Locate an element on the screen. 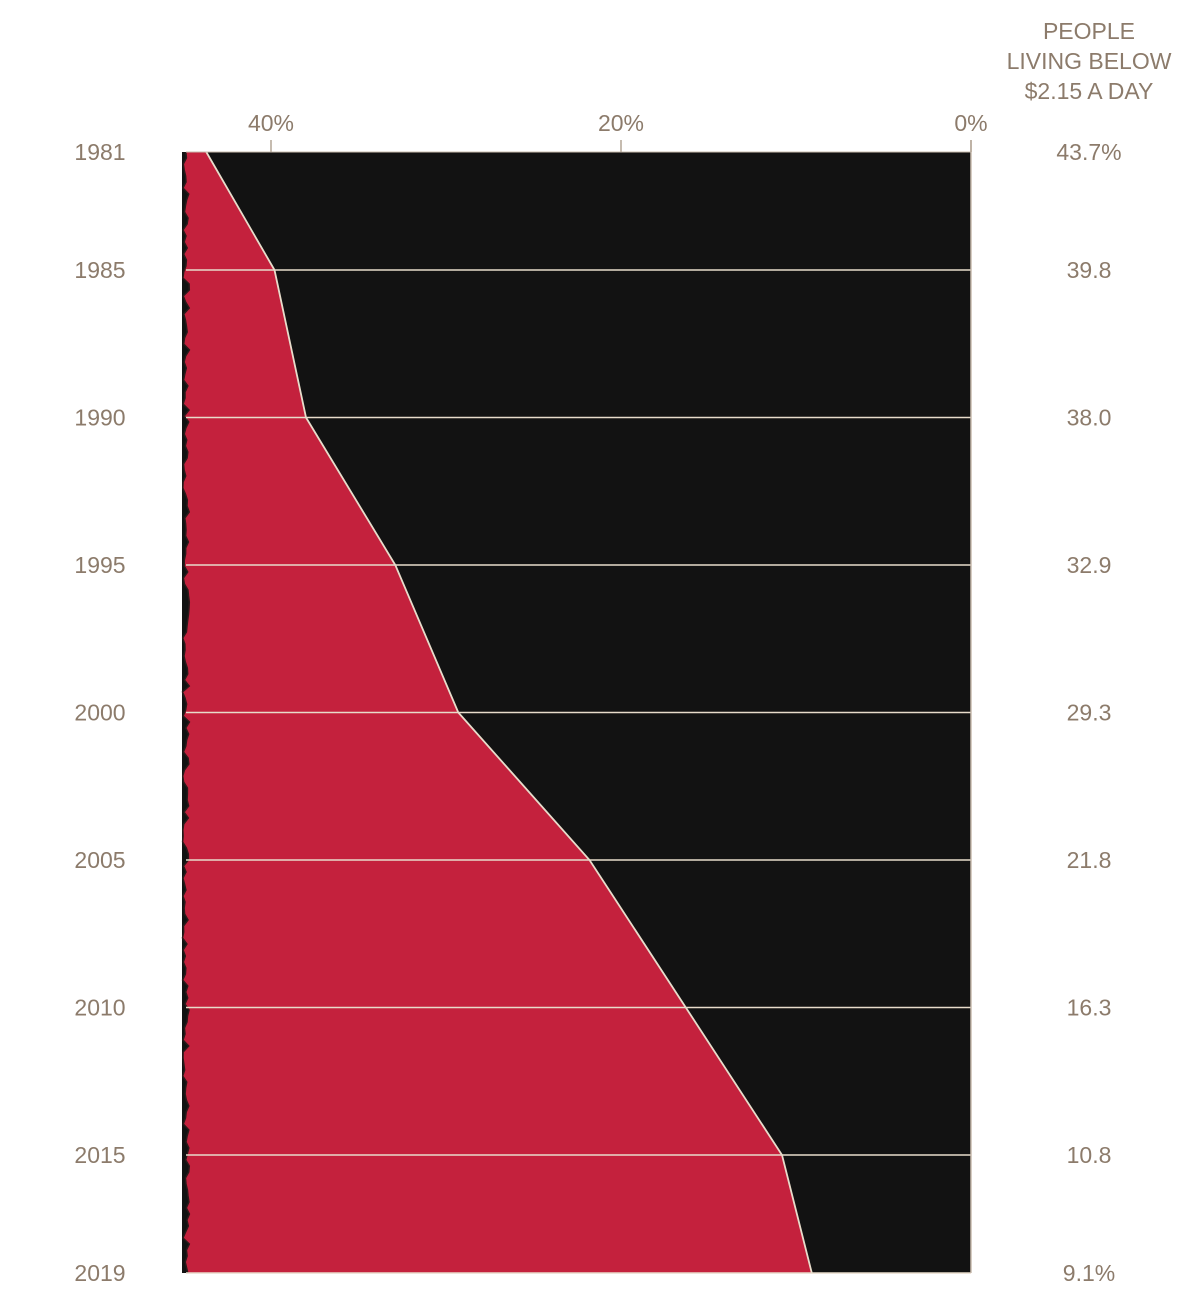 This screenshot has height=1313, width=1187. header-line-3: $2.15 A DAY is located at coordinates (1089, 91).